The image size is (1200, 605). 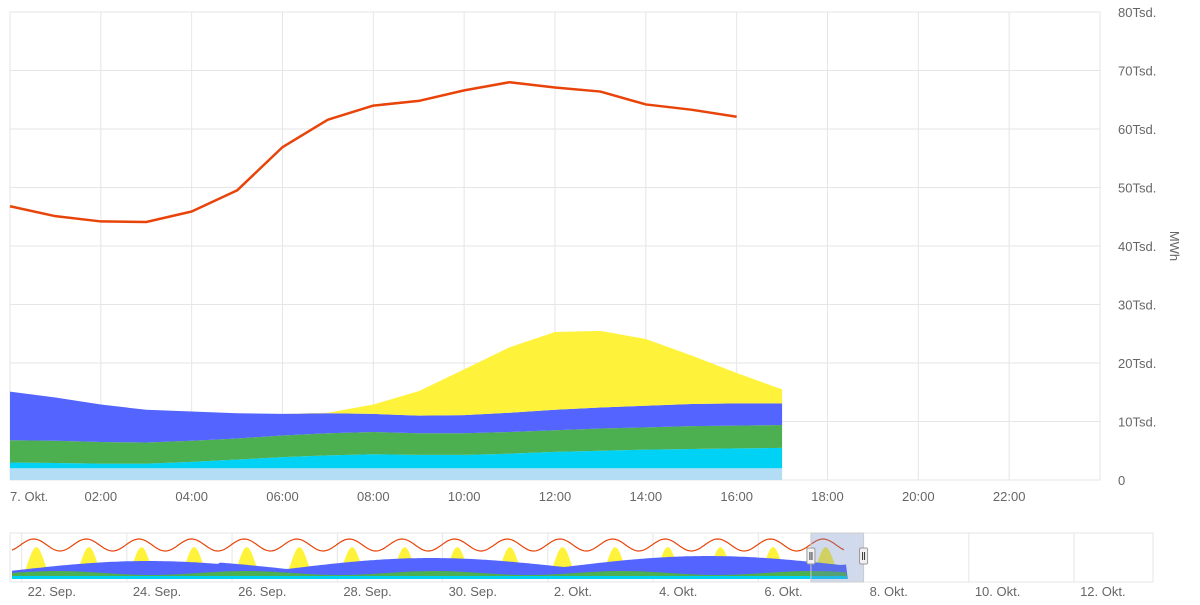 I want to click on navigator-tick-label: 22. Sep., so click(x=52, y=591).